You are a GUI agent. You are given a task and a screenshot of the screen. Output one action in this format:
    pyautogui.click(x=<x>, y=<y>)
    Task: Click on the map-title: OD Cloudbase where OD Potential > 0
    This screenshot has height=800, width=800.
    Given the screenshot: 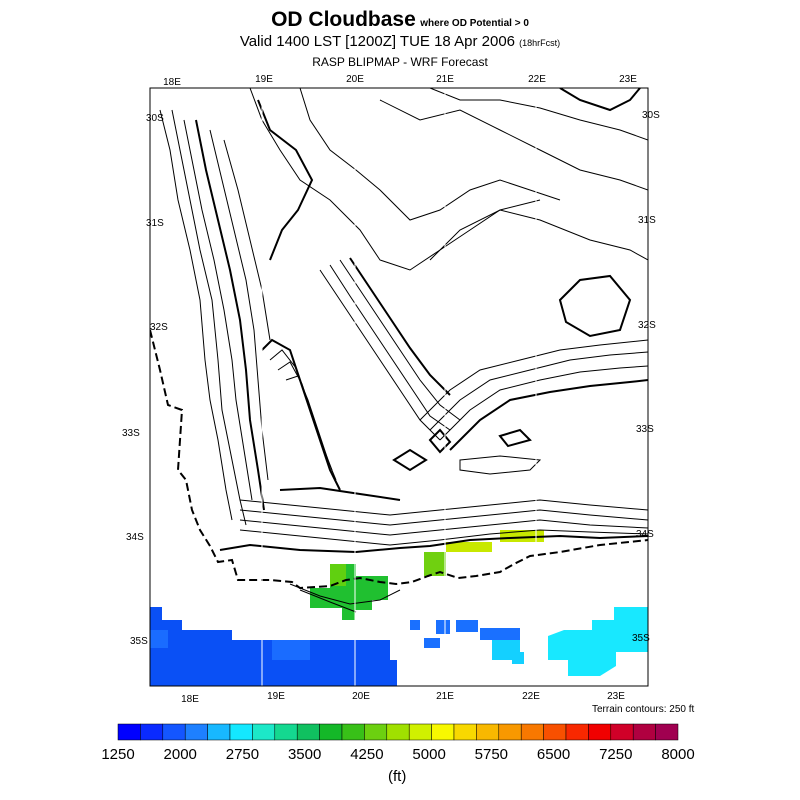 What is the action you would take?
    pyautogui.click(x=400, y=20)
    